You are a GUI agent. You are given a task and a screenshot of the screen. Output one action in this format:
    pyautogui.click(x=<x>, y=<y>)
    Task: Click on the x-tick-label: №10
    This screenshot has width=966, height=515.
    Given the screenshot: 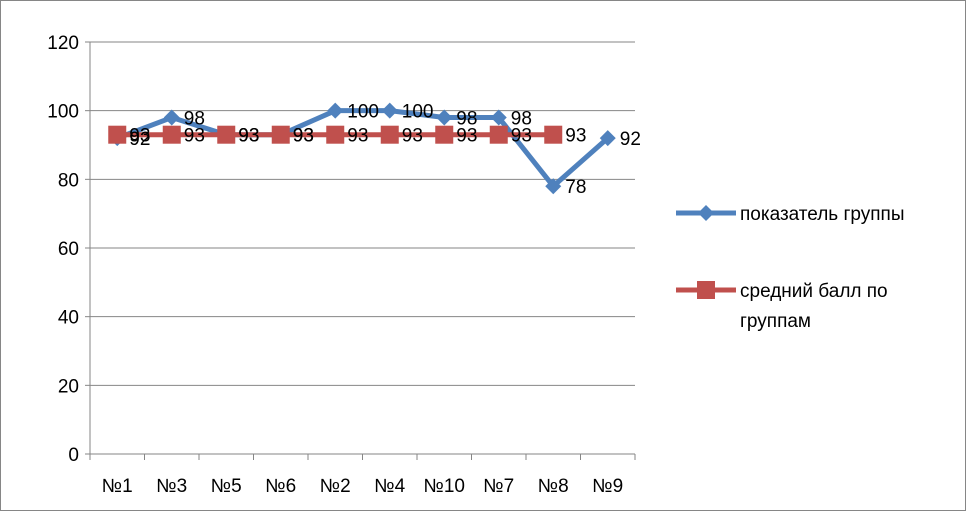 What is the action you would take?
    pyautogui.click(x=444, y=486)
    